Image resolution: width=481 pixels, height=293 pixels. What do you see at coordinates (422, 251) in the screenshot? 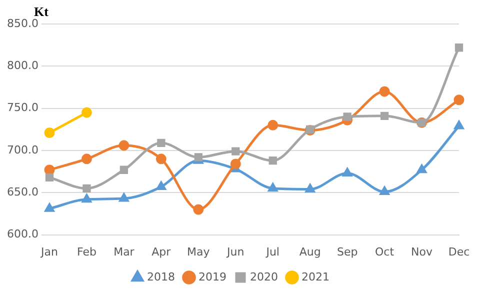
I see `x-tick-label: Nov` at bounding box center [422, 251].